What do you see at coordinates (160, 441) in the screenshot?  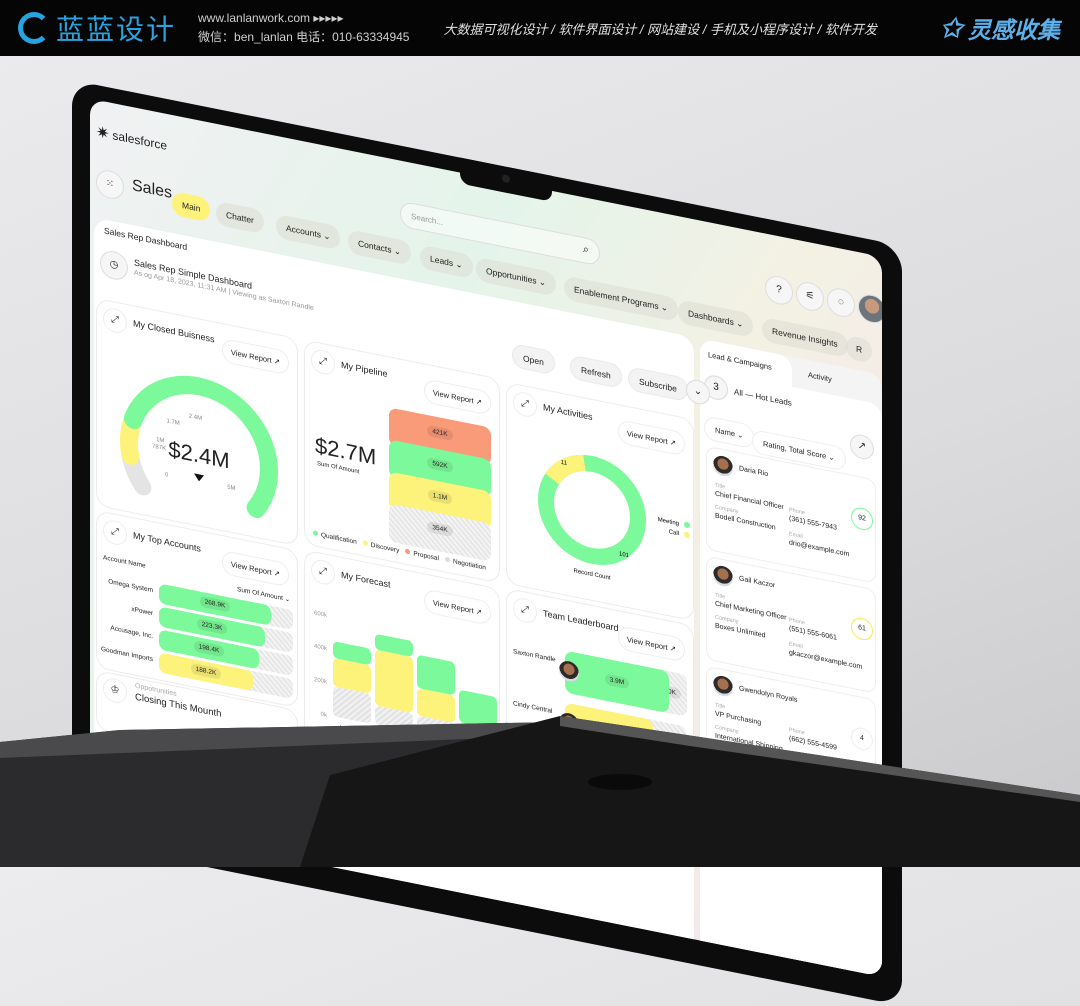 I see `gauge-tick: 1M` at bounding box center [160, 441].